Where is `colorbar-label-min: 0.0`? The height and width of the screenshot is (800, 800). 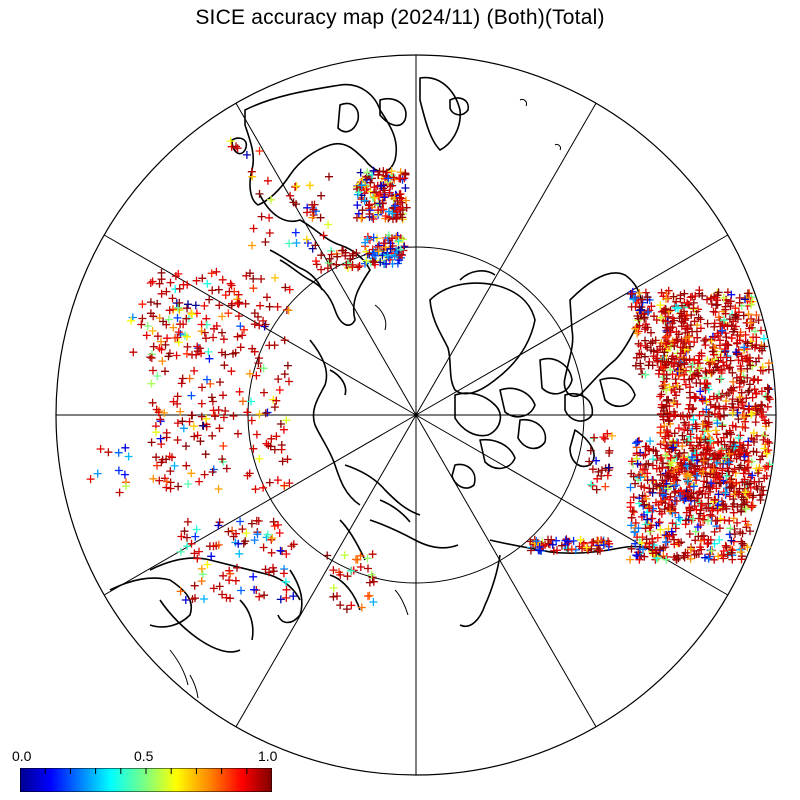
colorbar-label-min: 0.0 is located at coordinates (22, 756).